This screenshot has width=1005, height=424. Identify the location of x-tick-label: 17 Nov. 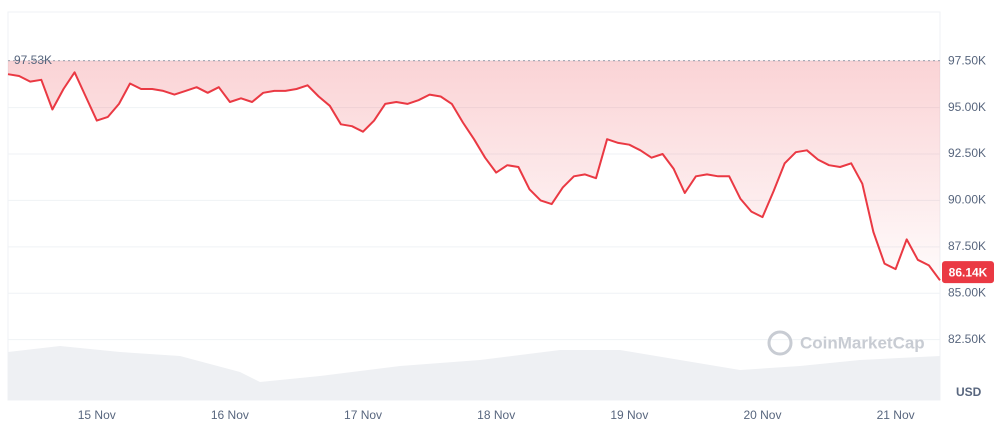
(363, 415).